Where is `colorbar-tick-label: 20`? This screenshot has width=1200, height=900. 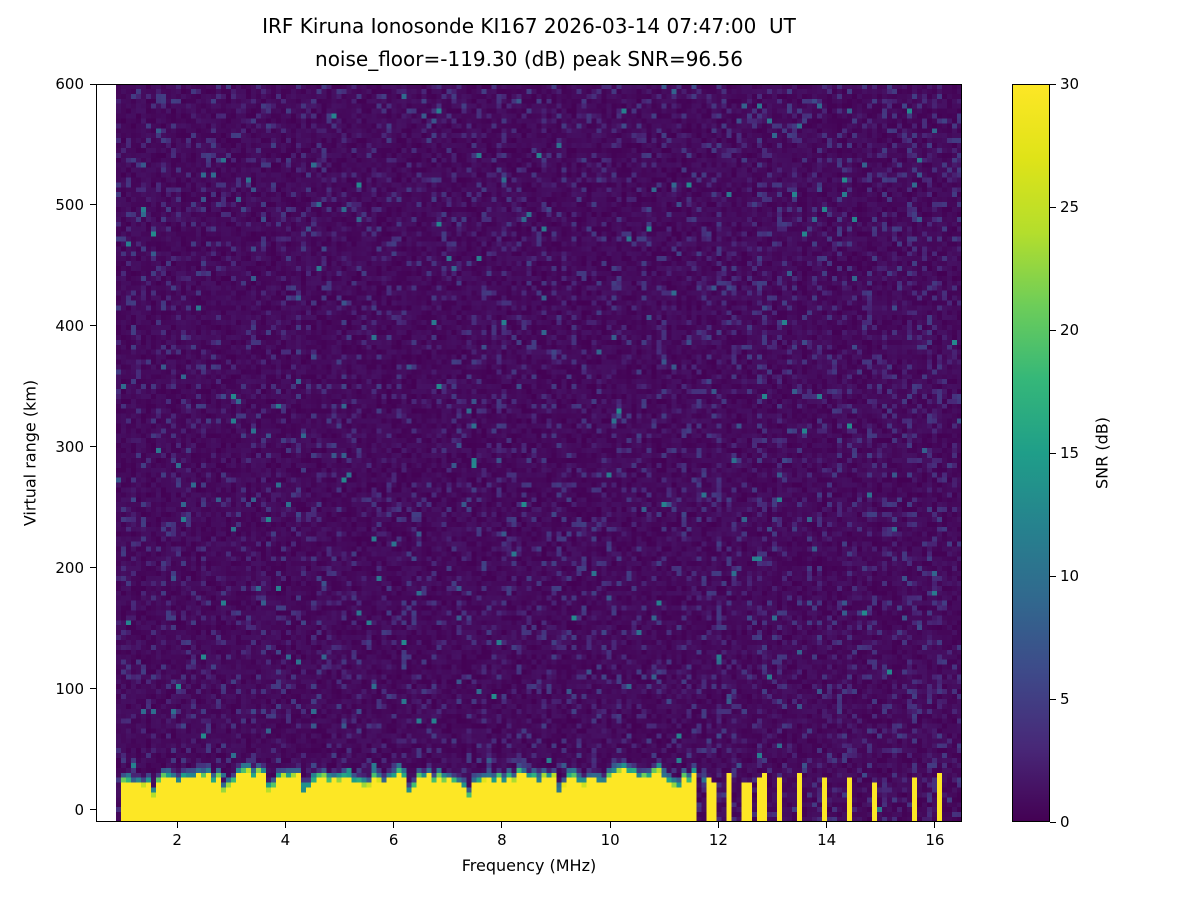
colorbar-tick-label: 20 is located at coordinates (1070, 330).